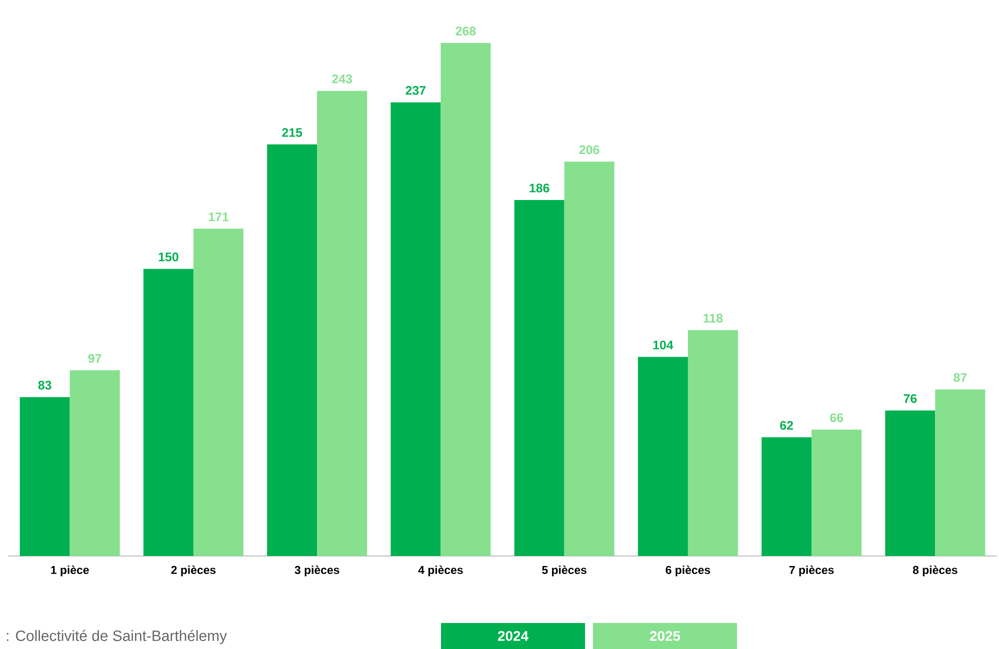 Image resolution: width=999 pixels, height=649 pixels. I want to click on text: 2024, so click(513, 636).